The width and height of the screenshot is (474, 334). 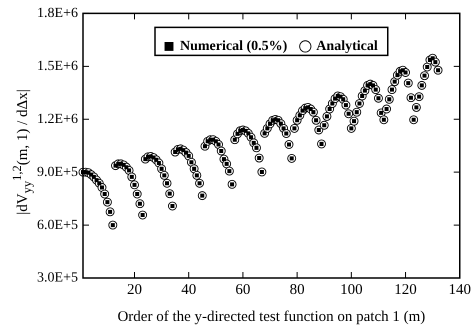 What do you see at coordinates (234, 46) in the screenshot?
I see `legend-label: Numerical (0.5%)` at bounding box center [234, 46].